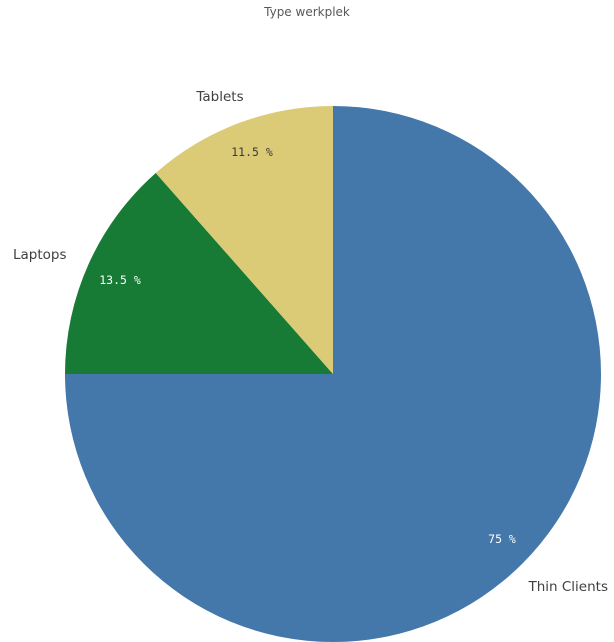 Image resolution: width=614 pixels, height=642 pixels. I want to click on pie-slice-laptops, so click(199, 273).